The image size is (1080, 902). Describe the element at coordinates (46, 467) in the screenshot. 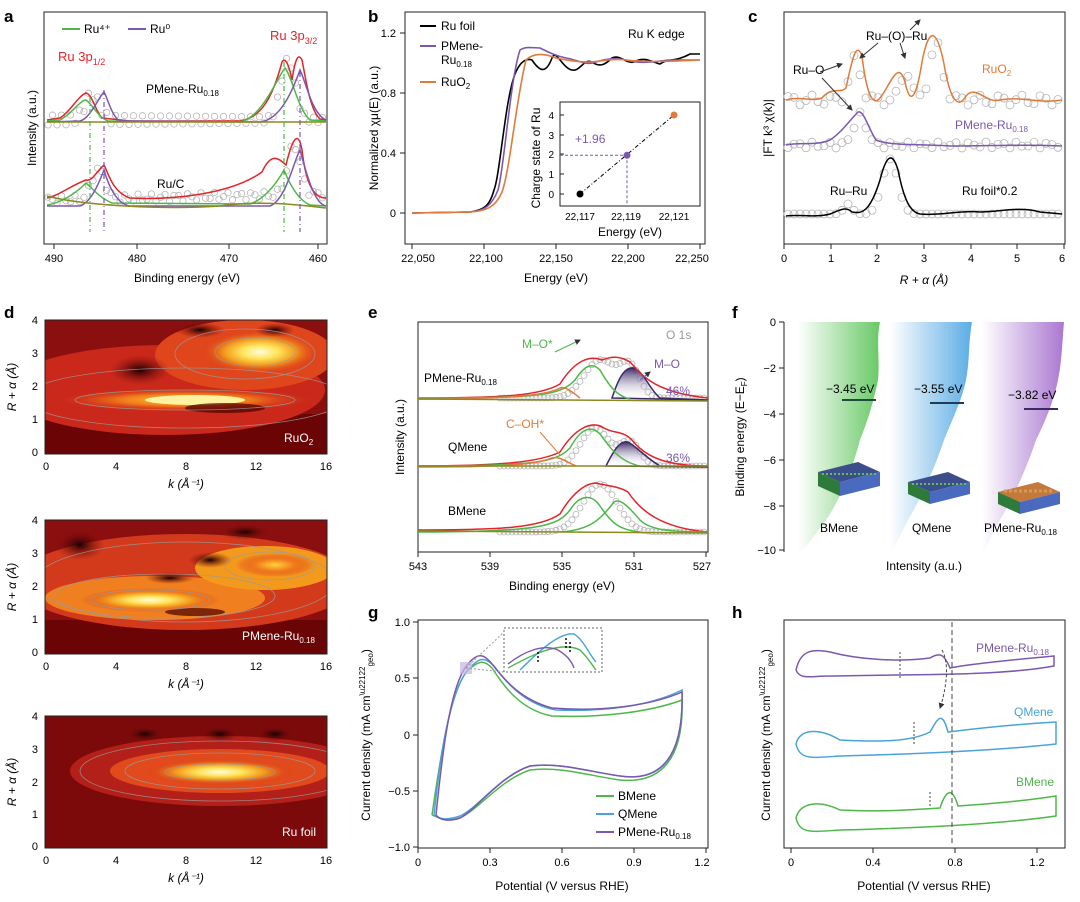

I see `xtick-d1-0: 0` at that location.